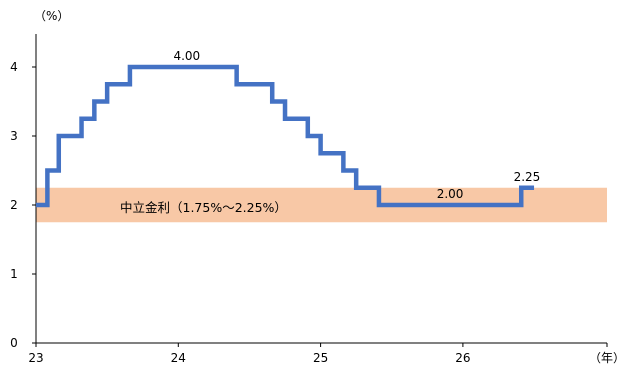  I want to click on x-tick-label: 24, so click(178, 358).